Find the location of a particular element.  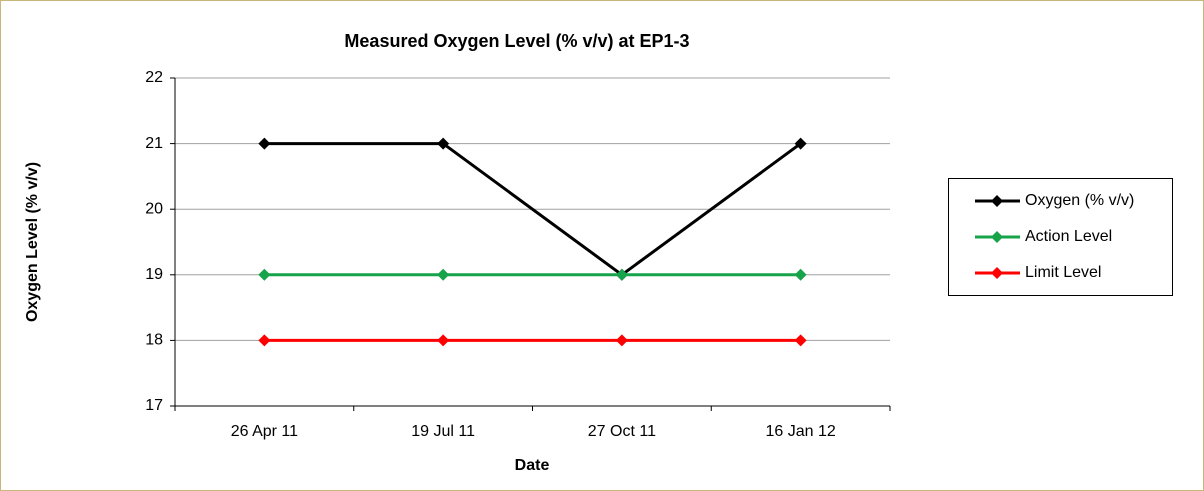

y-tick-label: 22 is located at coordinates (154, 77).